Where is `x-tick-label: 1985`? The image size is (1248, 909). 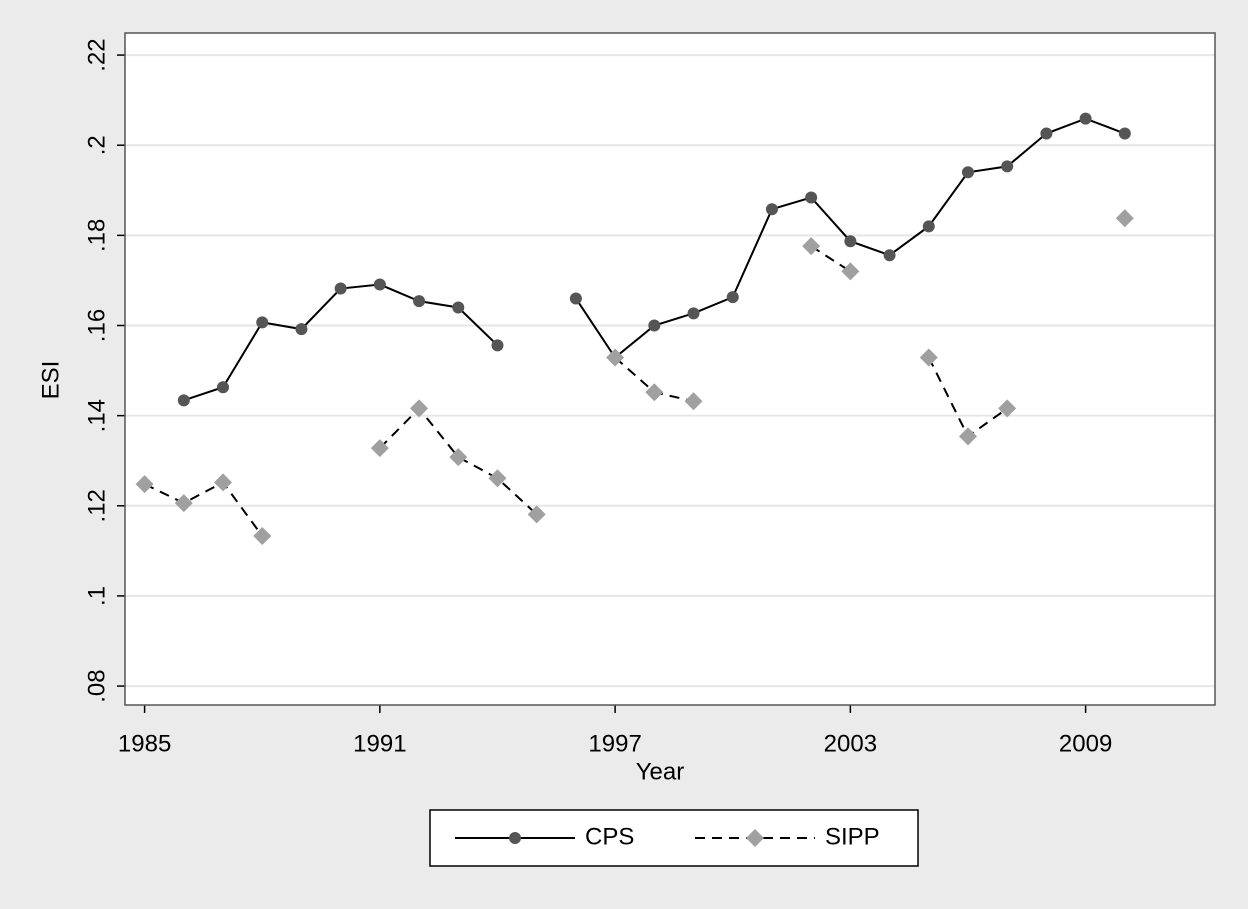
x-tick-label: 1985 is located at coordinates (144, 743).